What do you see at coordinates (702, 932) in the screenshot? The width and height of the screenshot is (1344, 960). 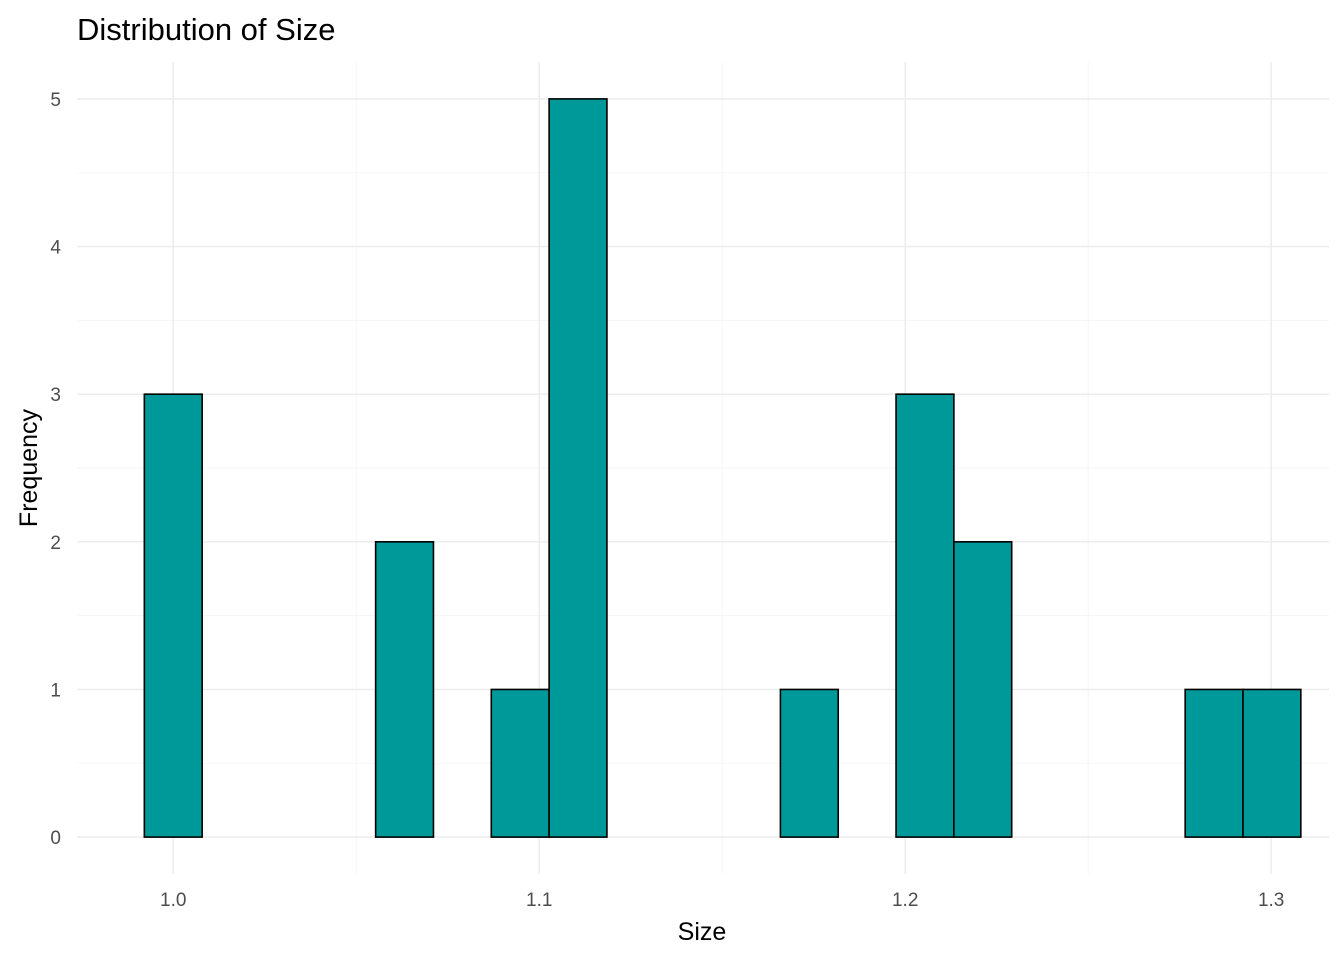 I see `x-axis-title: Size` at bounding box center [702, 932].